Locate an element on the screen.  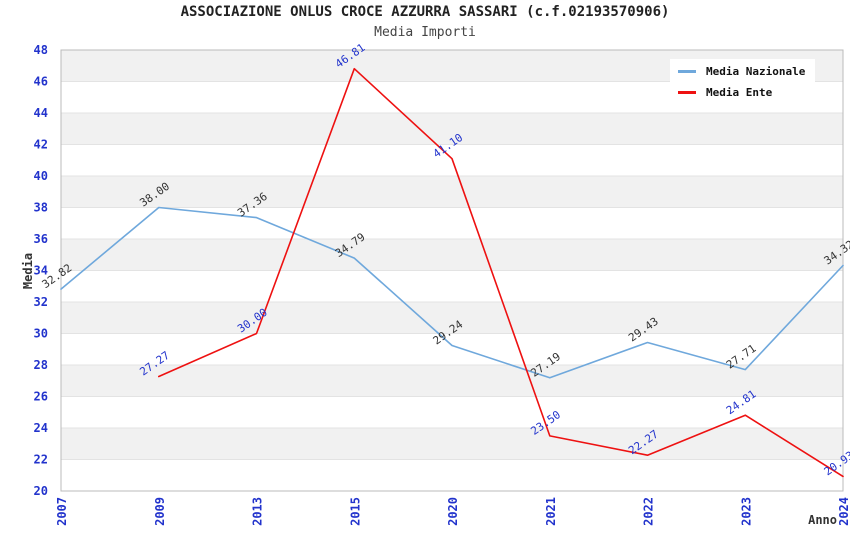
x-tick-label: 2024 is located at coordinates (843, 511).